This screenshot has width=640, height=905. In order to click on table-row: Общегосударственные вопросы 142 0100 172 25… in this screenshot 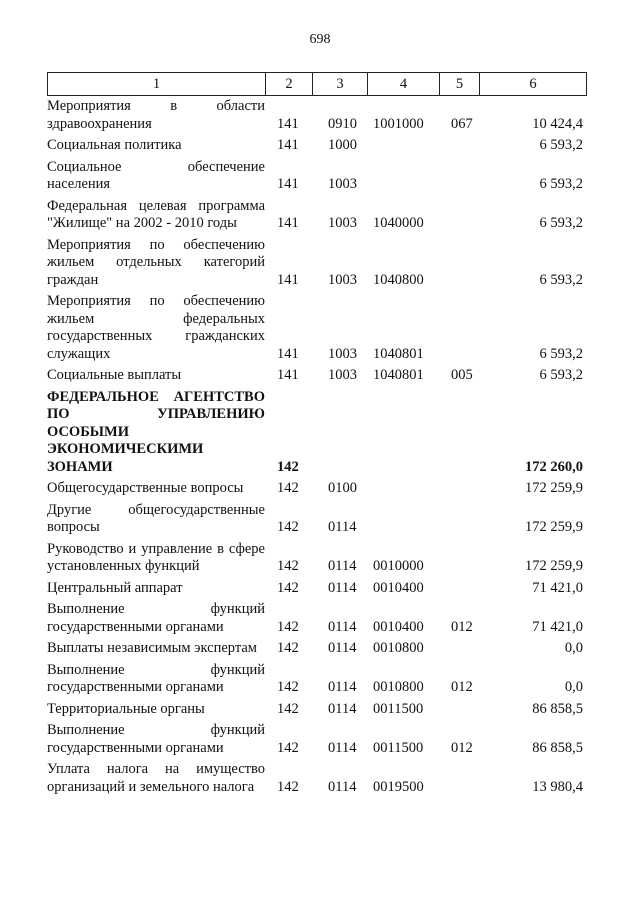, I will do `click(317, 489)`.